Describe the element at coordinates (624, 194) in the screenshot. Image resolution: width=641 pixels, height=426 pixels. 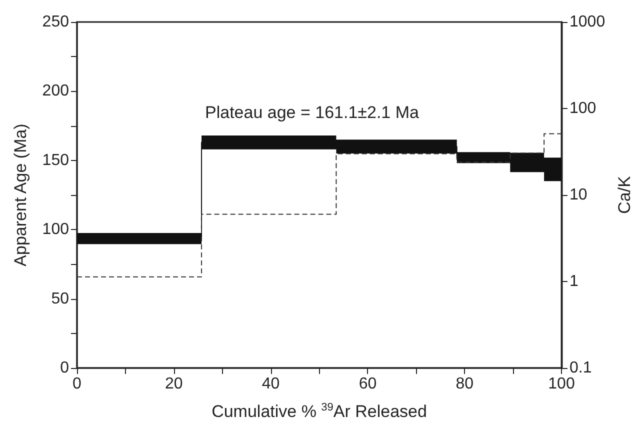
I see `y2-axis-title: Ca/K` at that location.